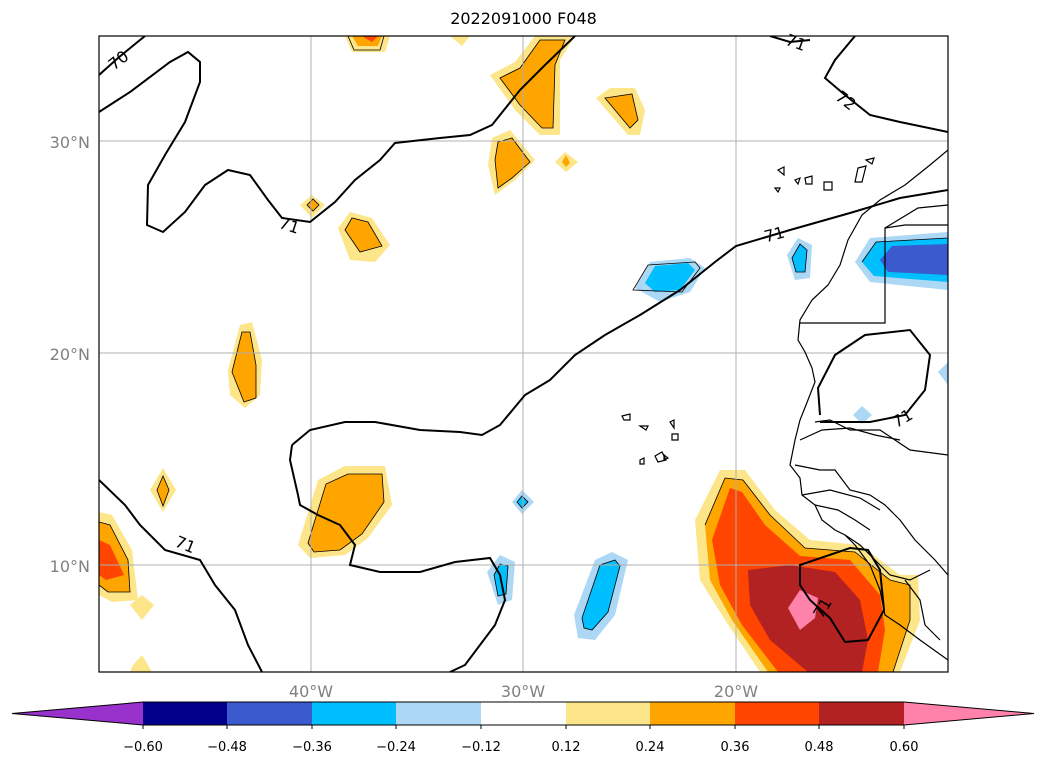 The image size is (1047, 765). Describe the element at coordinates (523, 18) in the screenshot. I see `map-title: 2022091000 F048` at that location.